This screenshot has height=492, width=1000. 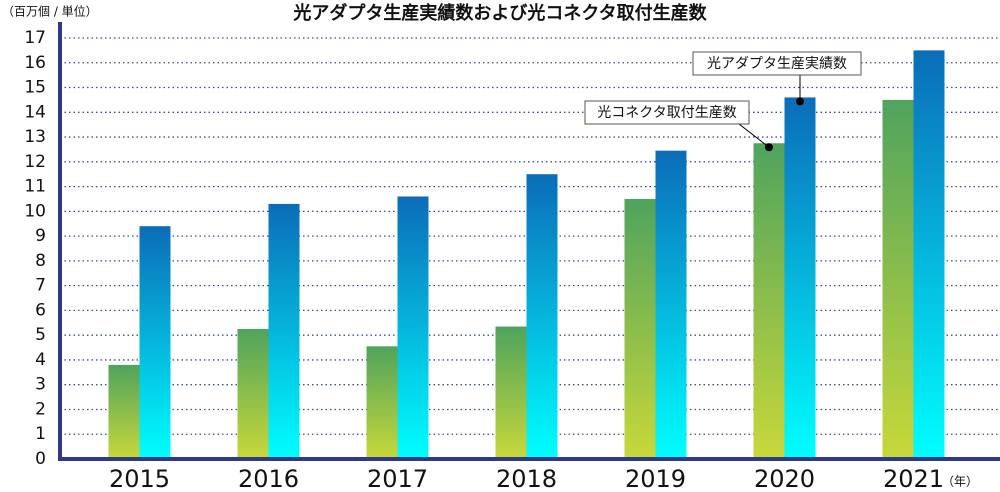 What do you see at coordinates (35, 63) in the screenshot?
I see `y-tick-label: 16` at bounding box center [35, 63].